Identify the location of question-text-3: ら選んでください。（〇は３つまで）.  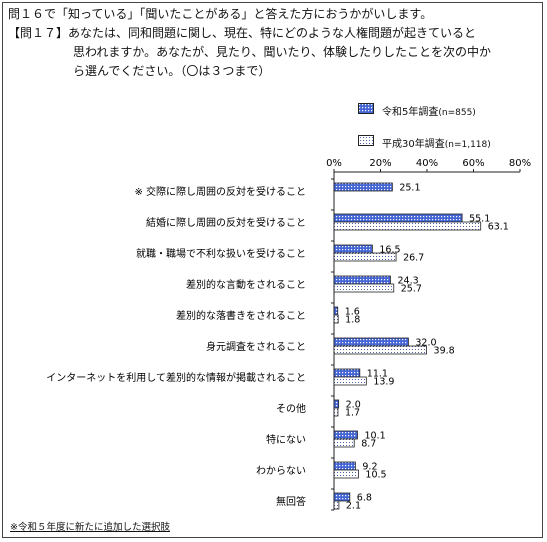
(172, 71).